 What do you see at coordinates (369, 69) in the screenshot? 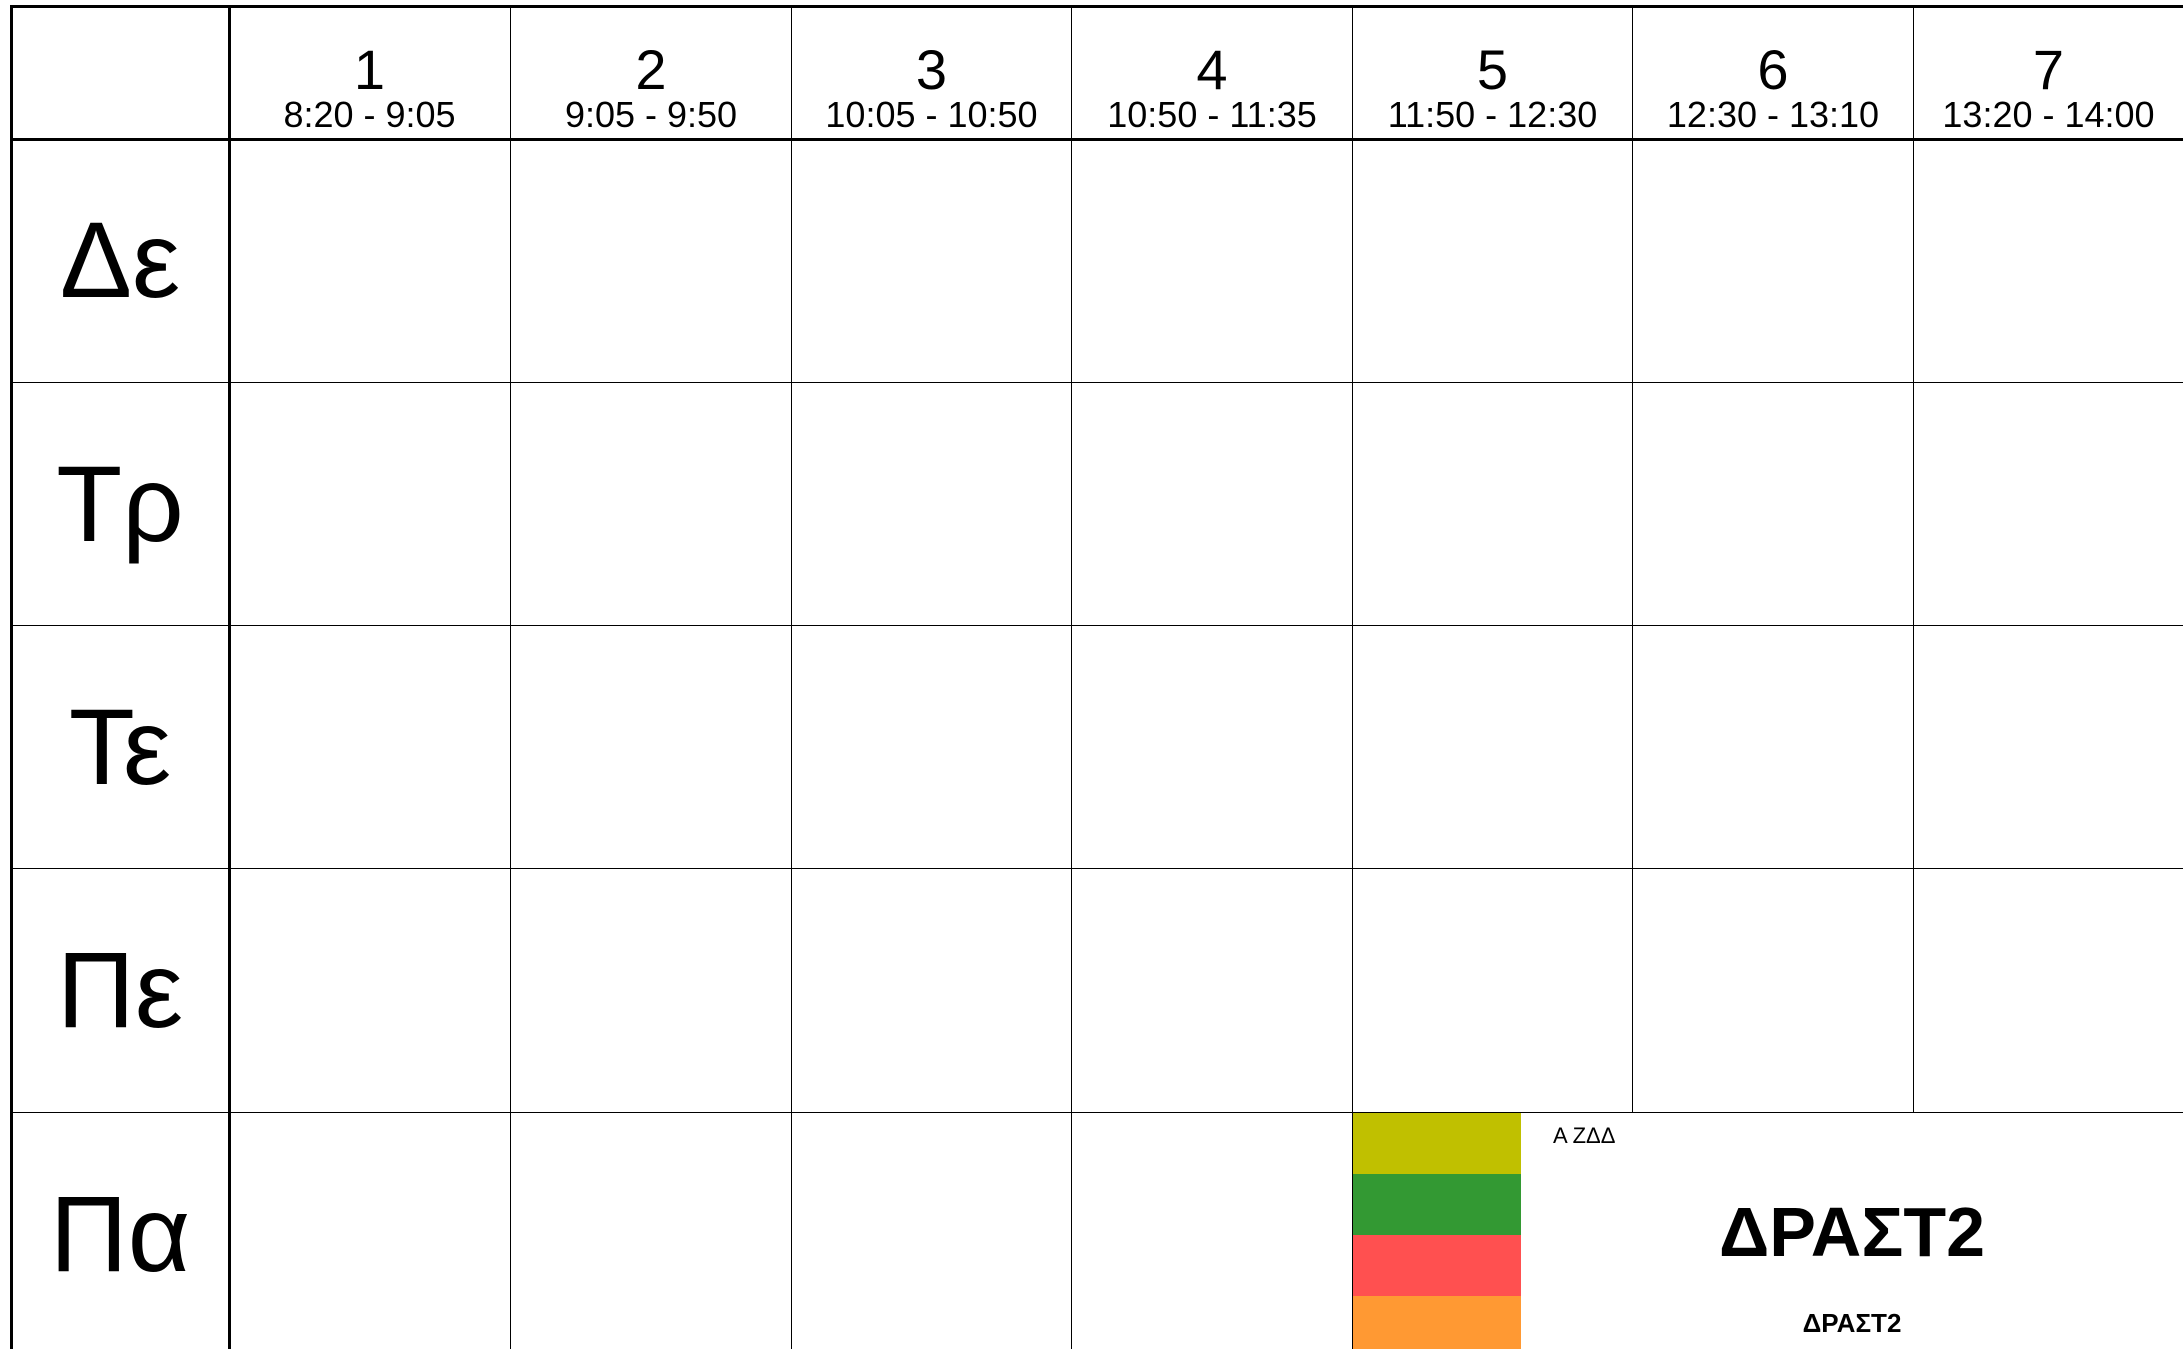
I see `period-number: 1` at bounding box center [369, 69].